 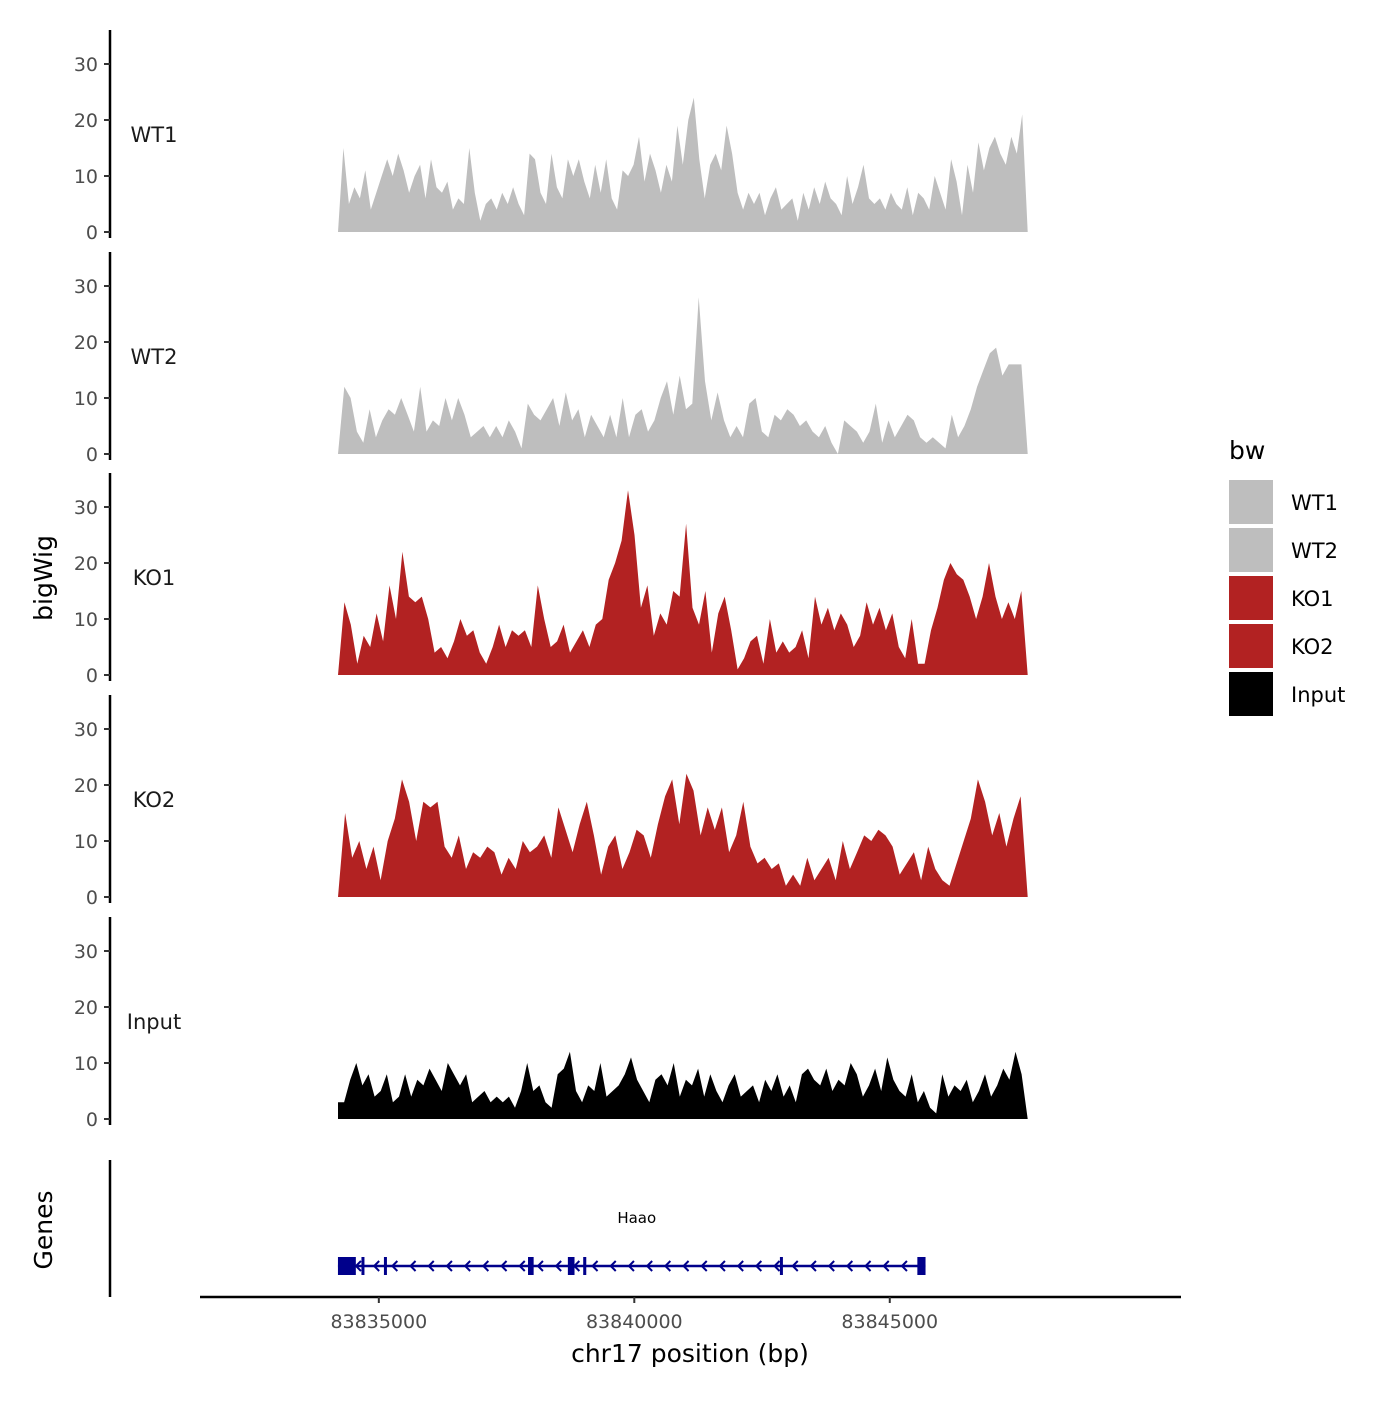 What do you see at coordinates (1287, 576) in the screenshot?
I see `legend: bw WT1 WT2 KO1 KO2 Input` at bounding box center [1287, 576].